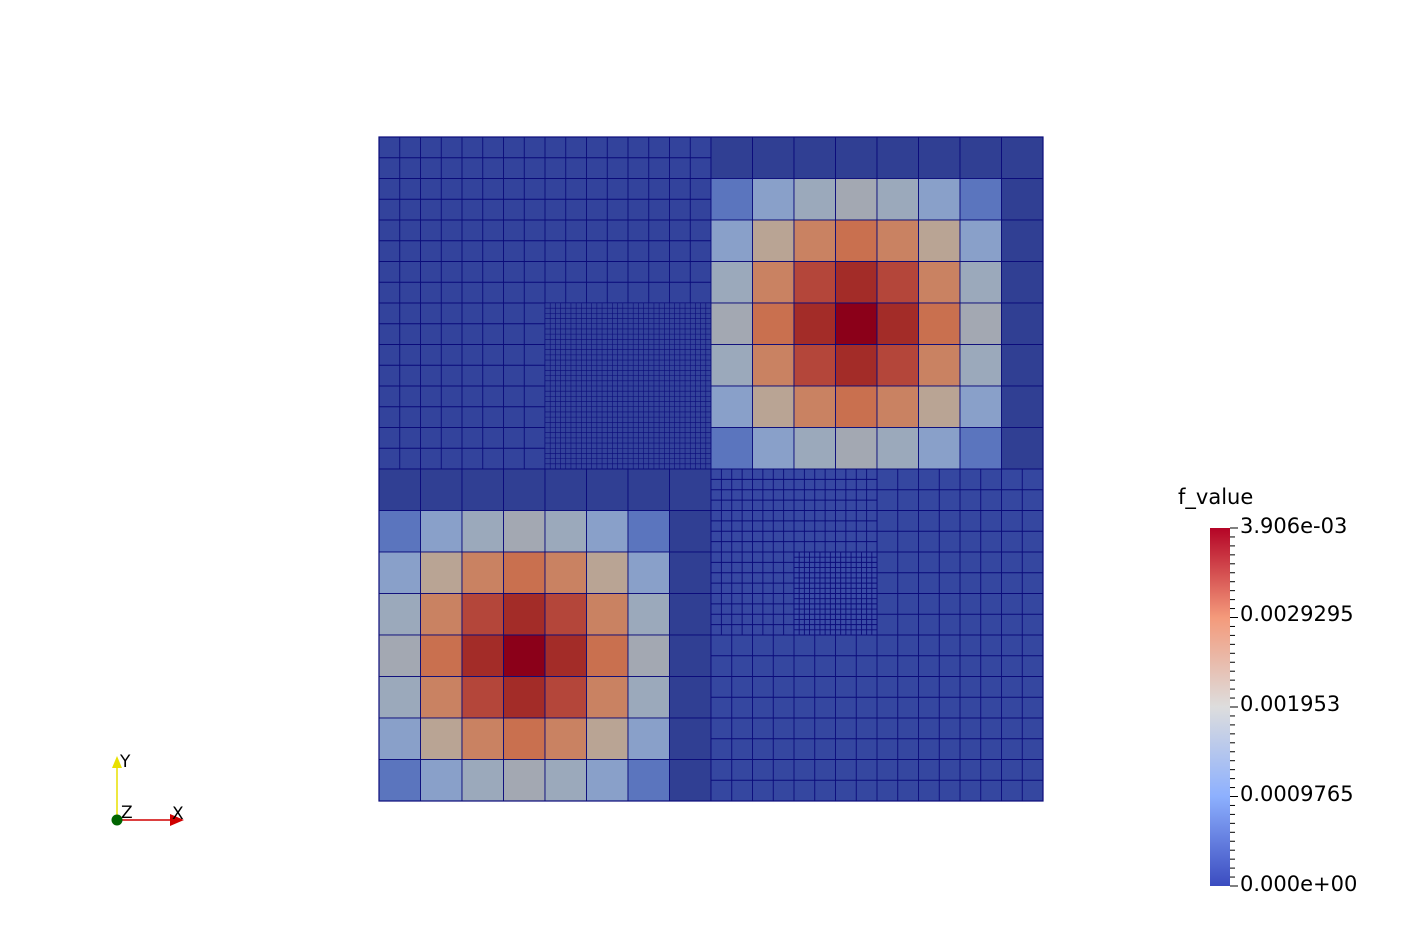 This screenshot has width=1423, height=938. Describe the element at coordinates (127, 813) in the screenshot. I see `z-axis-label: Z` at that location.